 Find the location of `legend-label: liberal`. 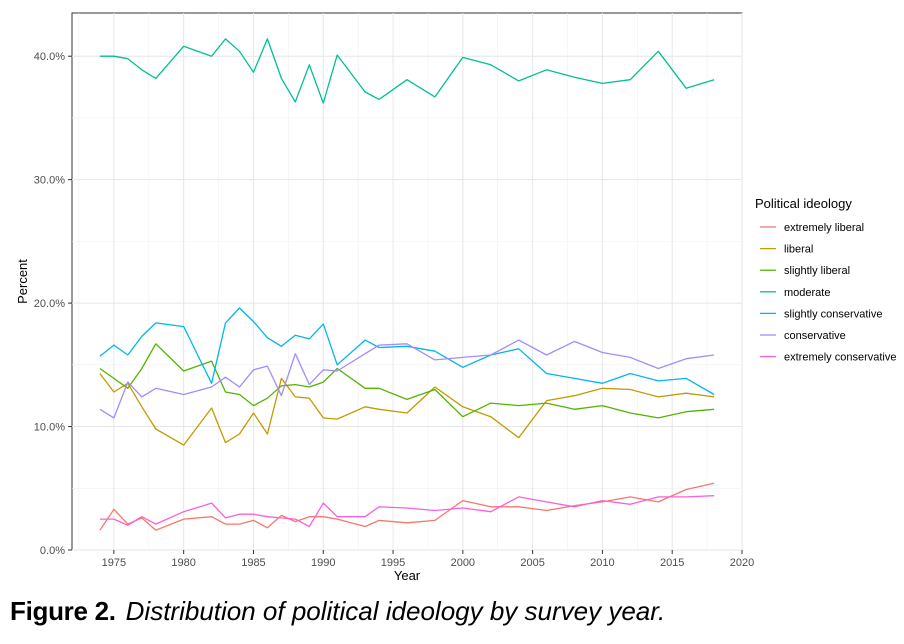

legend-label: liberal is located at coordinates (798, 250).